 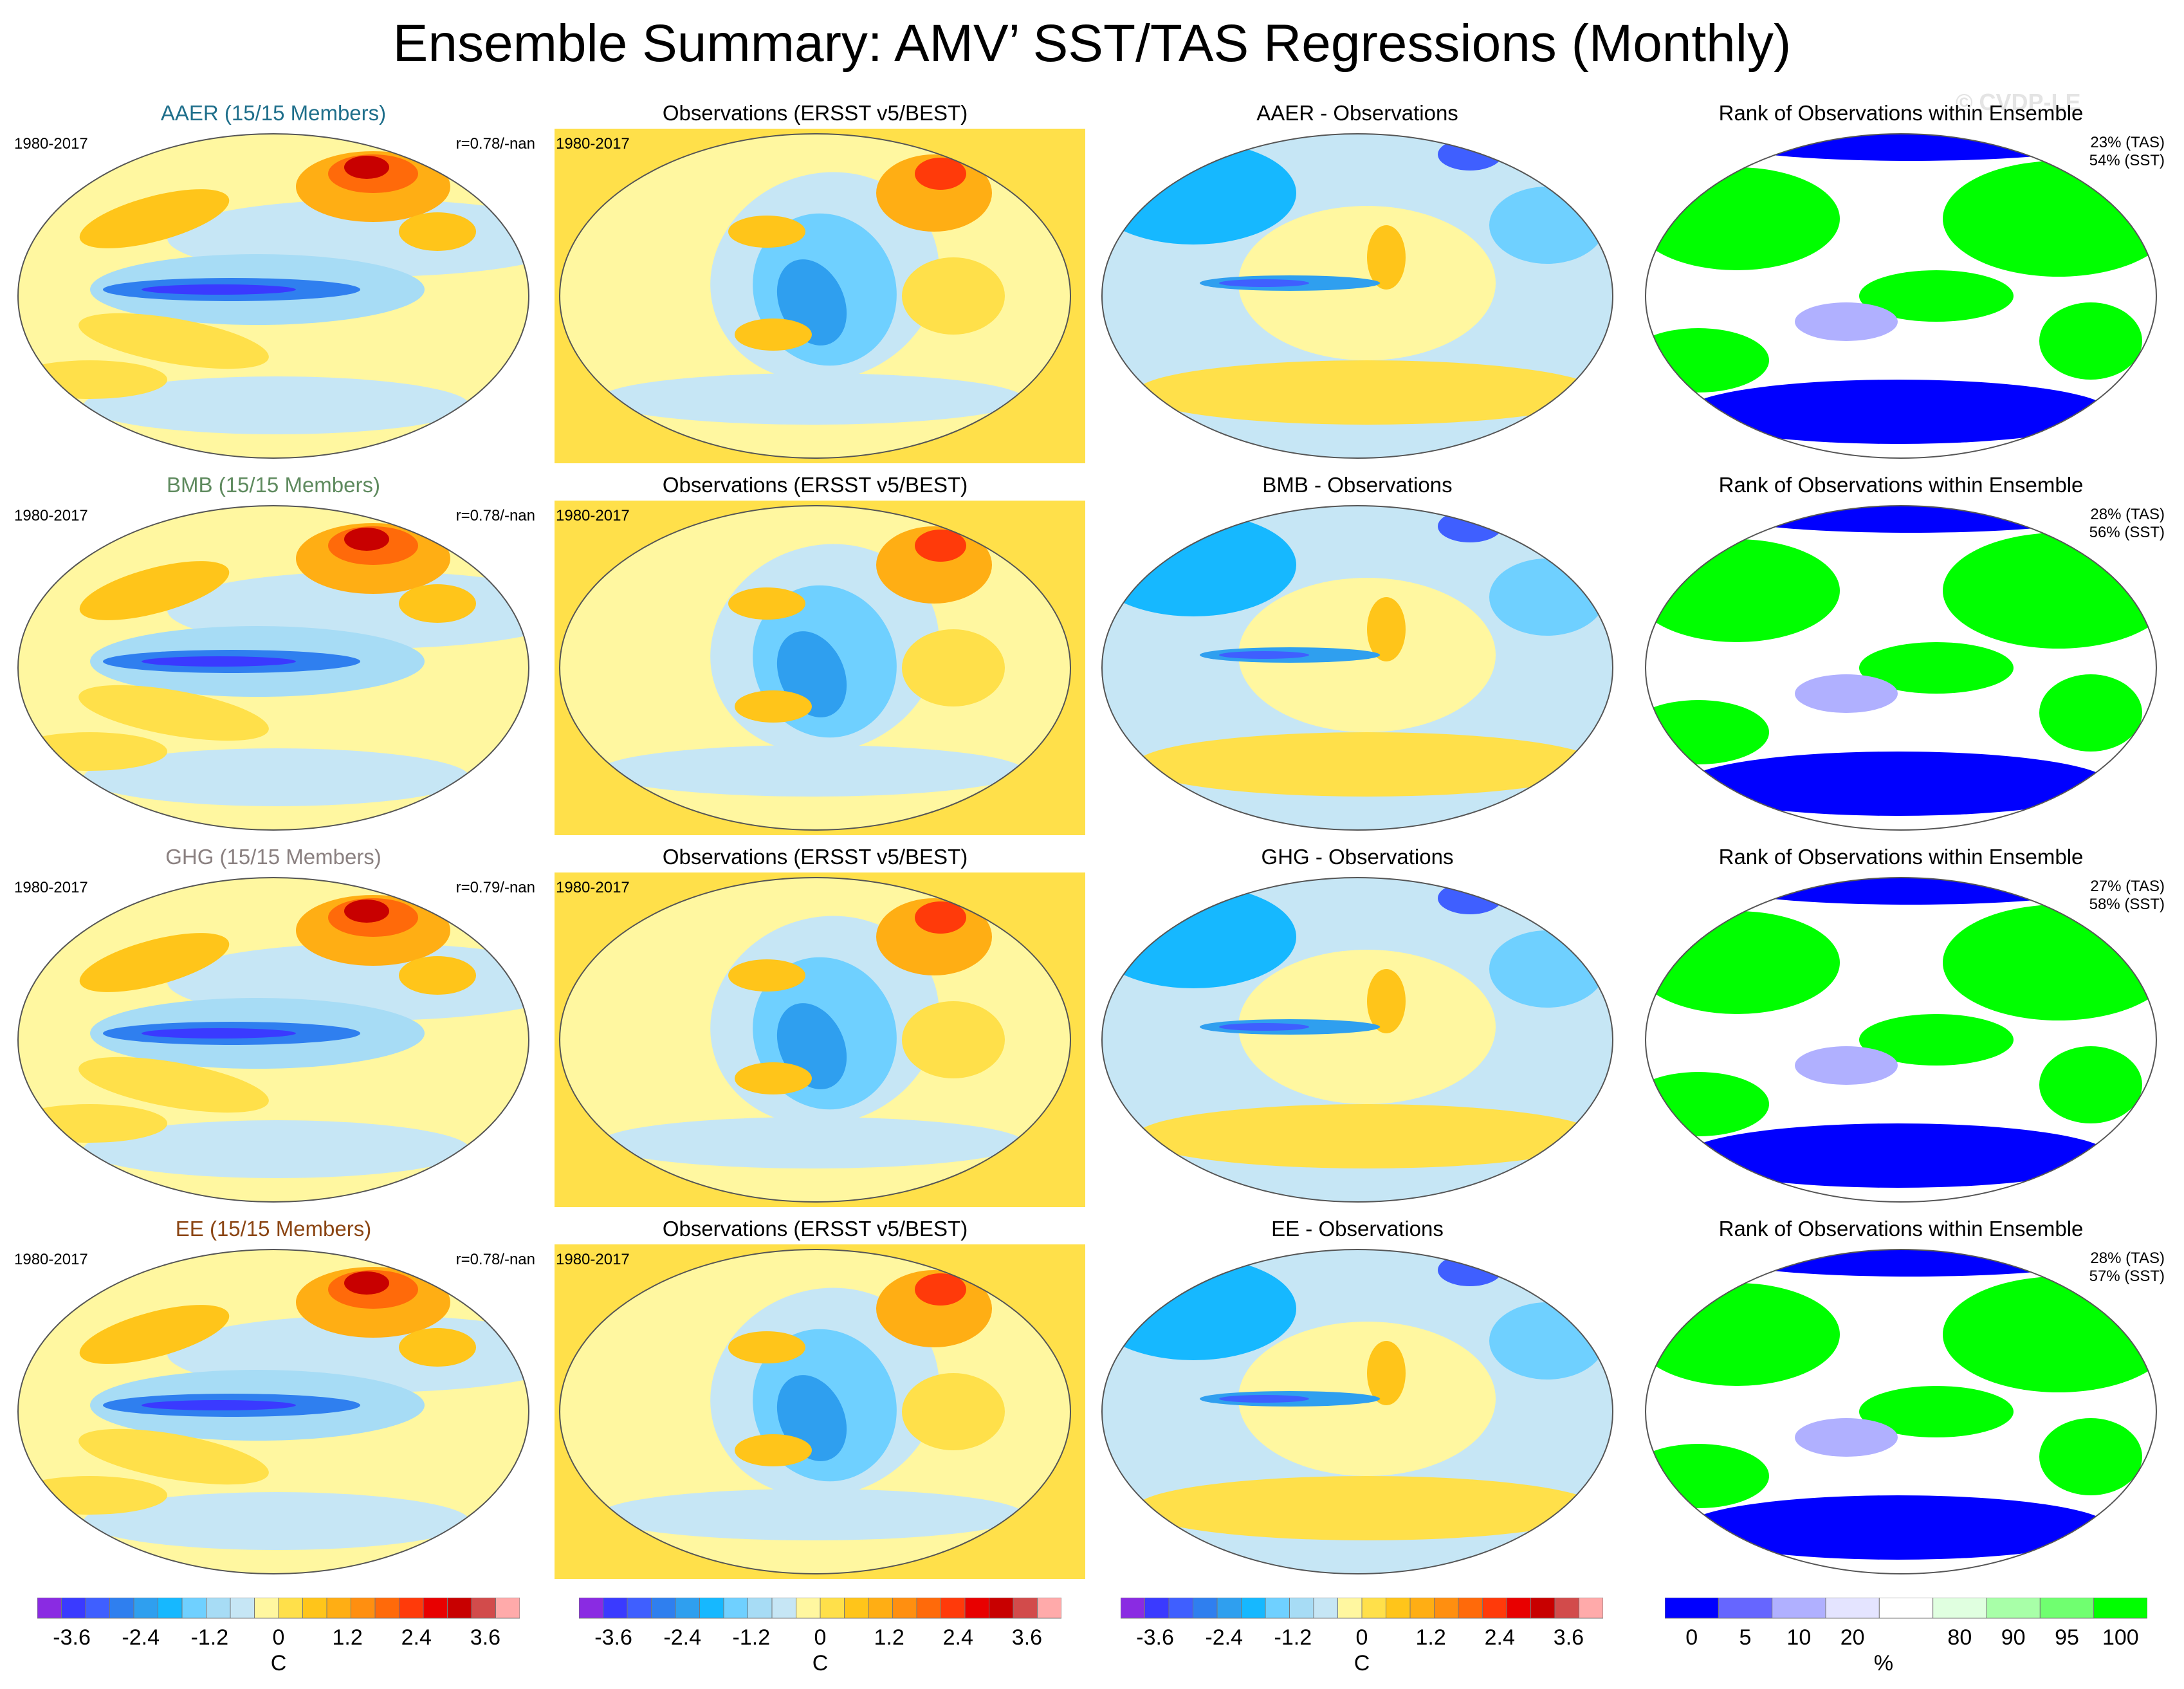 What do you see at coordinates (1358, 485) in the screenshot?
I see `panel-title: BMB - Observations` at bounding box center [1358, 485].